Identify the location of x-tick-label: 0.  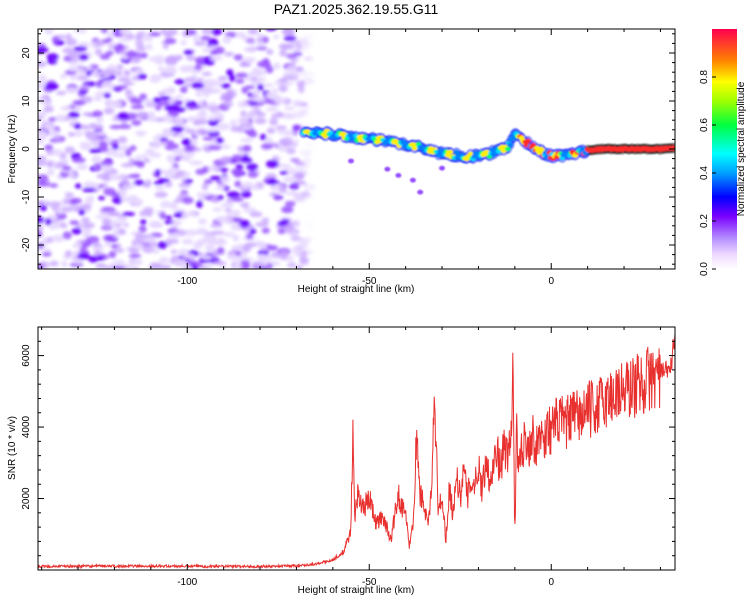
(551, 582).